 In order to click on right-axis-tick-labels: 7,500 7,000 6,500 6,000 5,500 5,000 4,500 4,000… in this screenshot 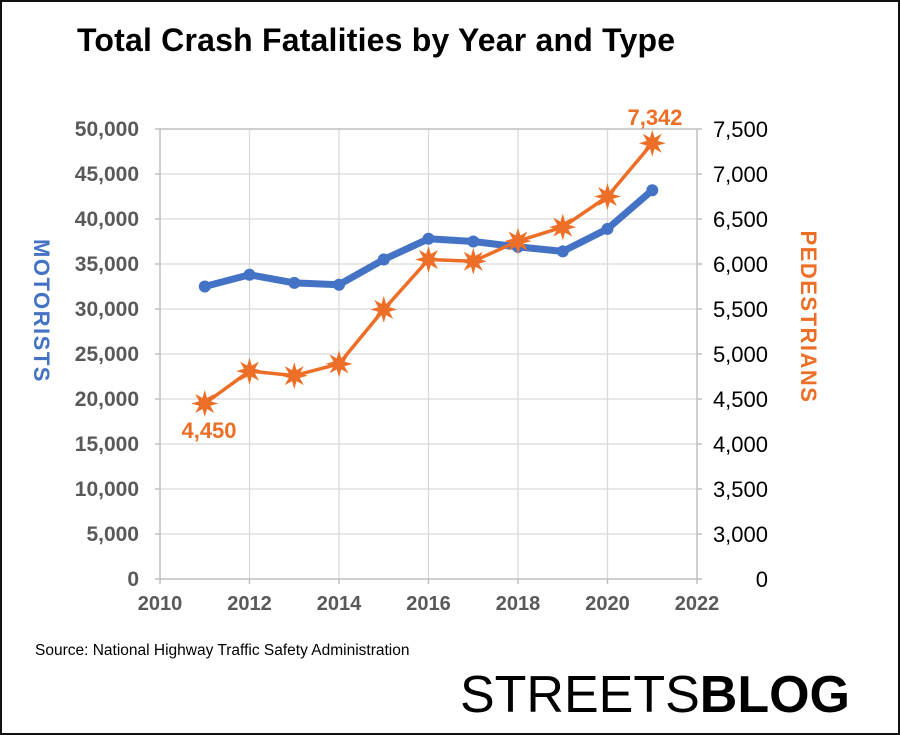, I will do `click(740, 354)`.